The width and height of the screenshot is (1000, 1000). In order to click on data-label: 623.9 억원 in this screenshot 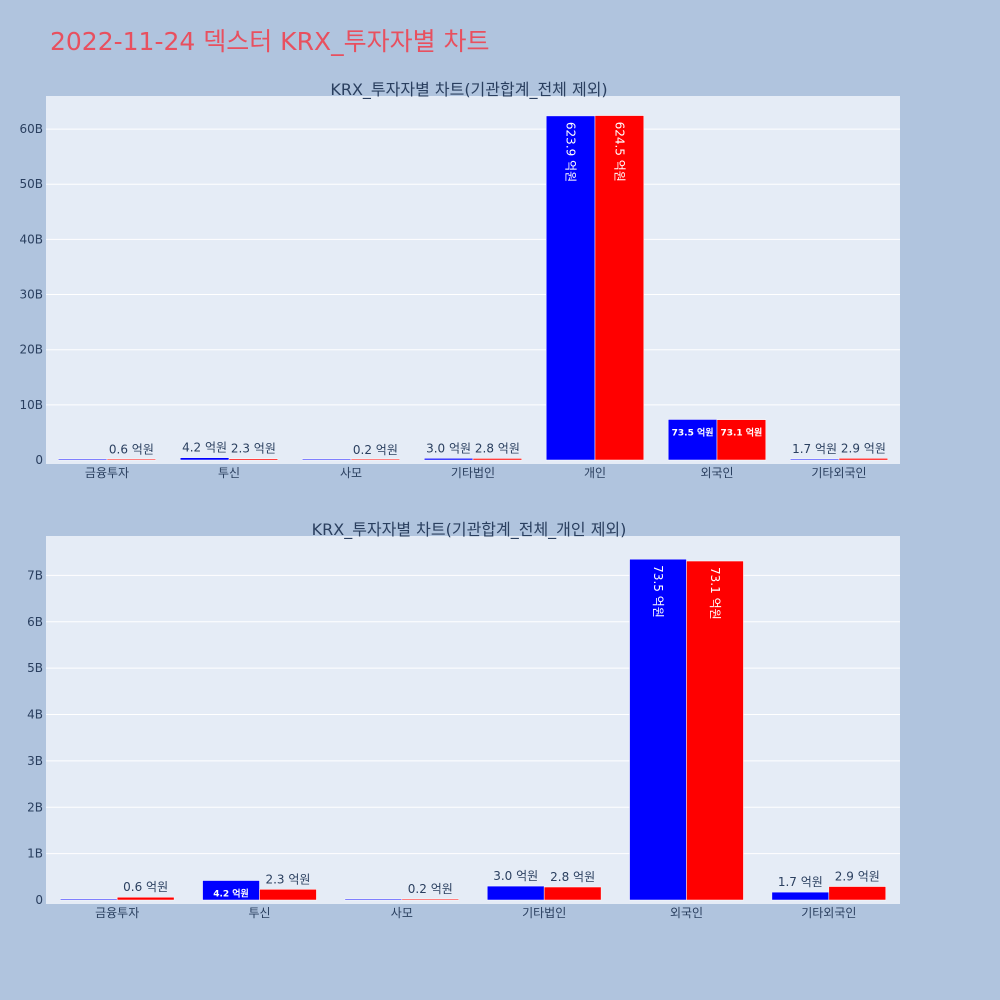, I will do `click(571, 152)`.